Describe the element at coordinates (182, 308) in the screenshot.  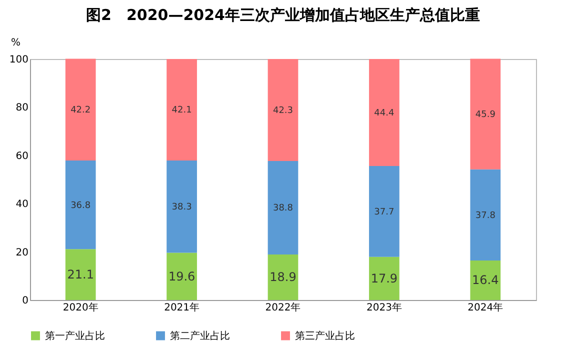
I see `x-tick-label: 2021年` at that location.